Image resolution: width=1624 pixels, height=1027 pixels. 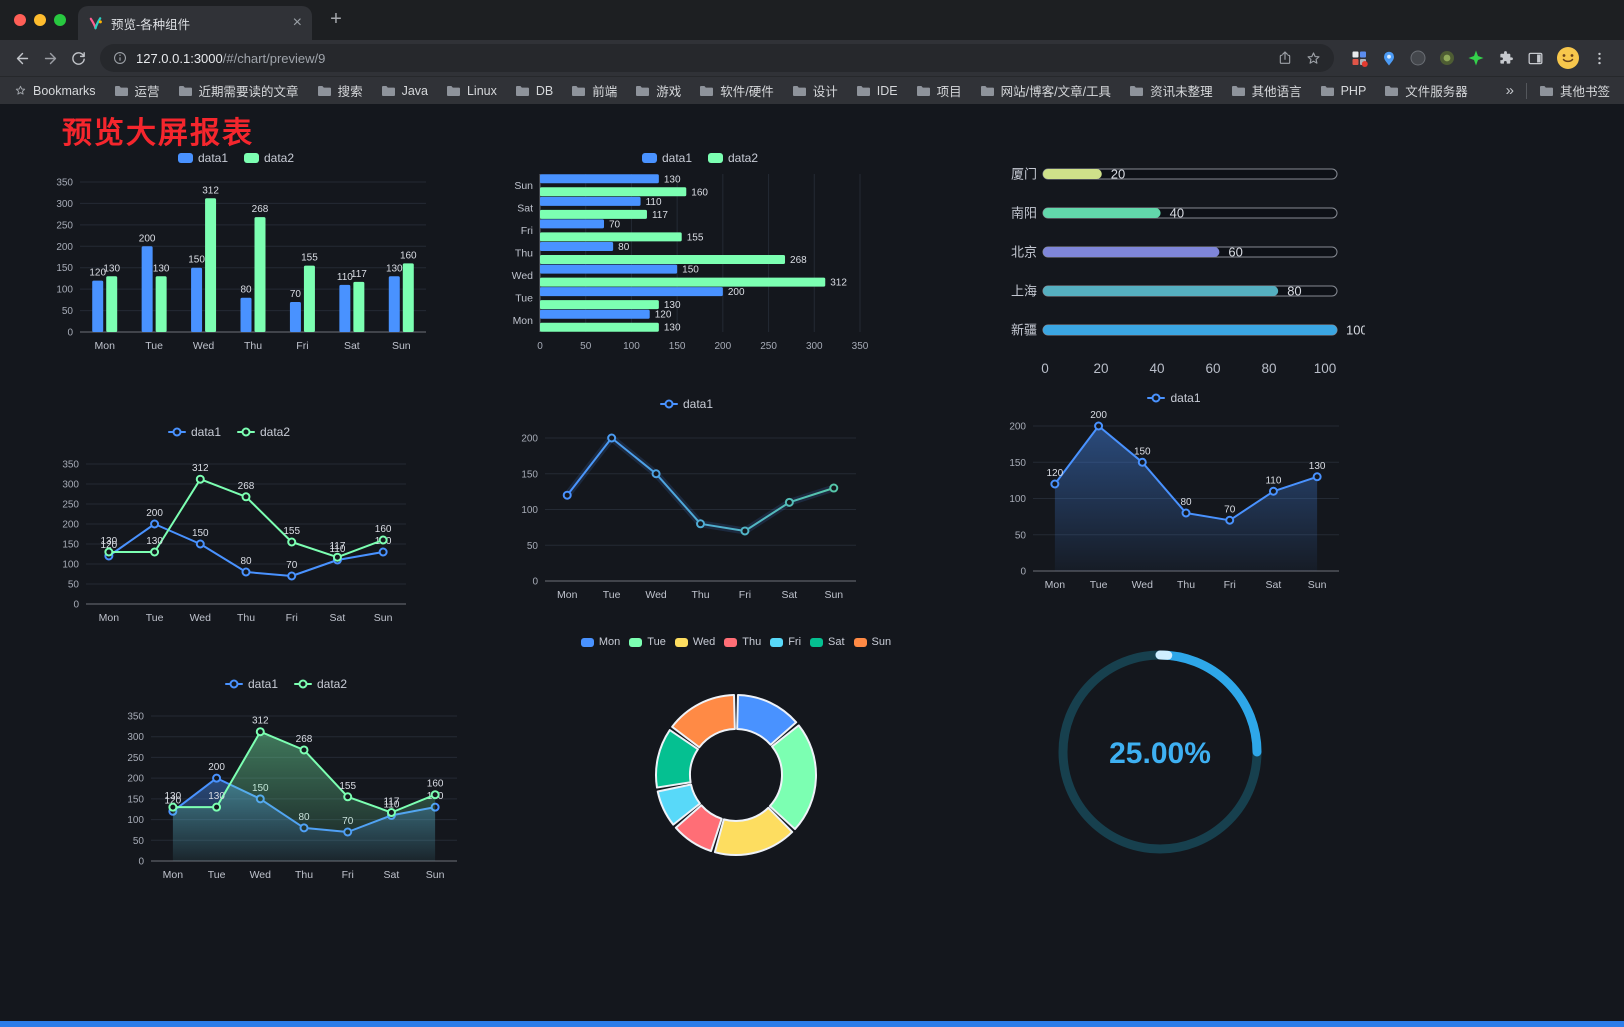 What do you see at coordinates (359, 274) in the screenshot?
I see `svg-text: 117` at bounding box center [359, 274].